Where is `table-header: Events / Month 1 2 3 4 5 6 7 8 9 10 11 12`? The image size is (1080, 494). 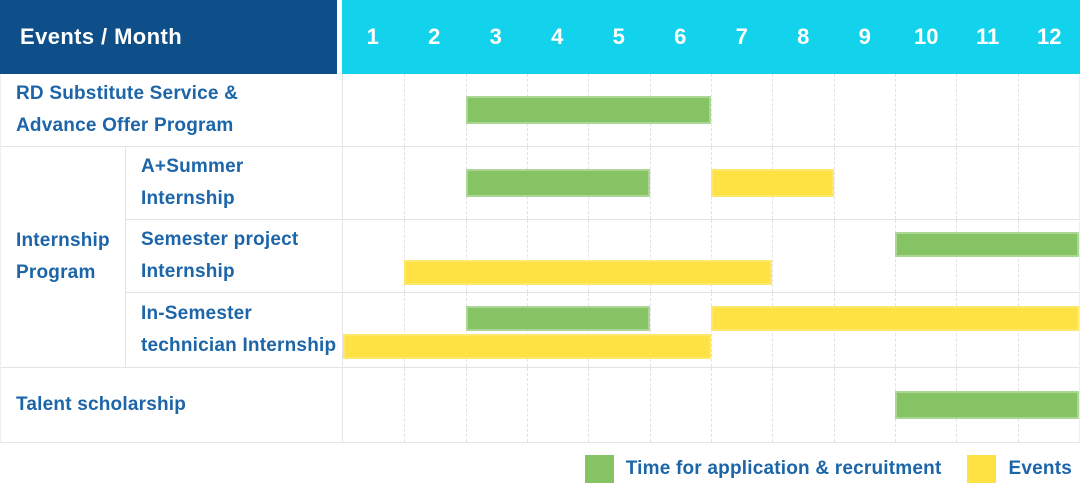
table-header: Events / Month 1 2 3 4 5 6 7 8 9 10 11 12 is located at coordinates (540, 37).